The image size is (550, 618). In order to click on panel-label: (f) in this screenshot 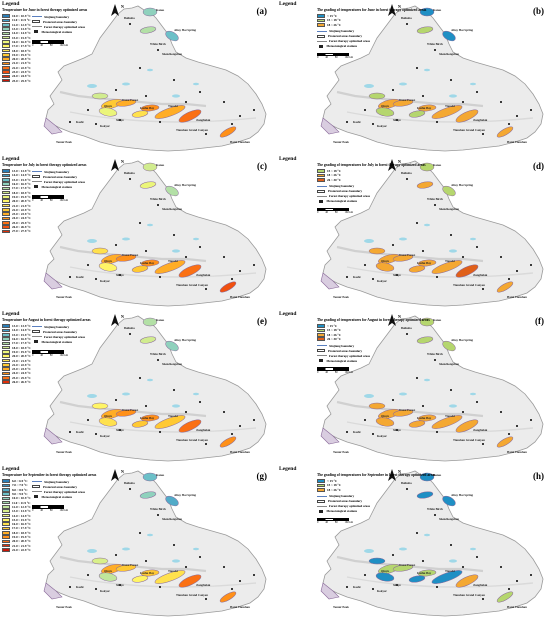, I will do `click(539, 321)`.